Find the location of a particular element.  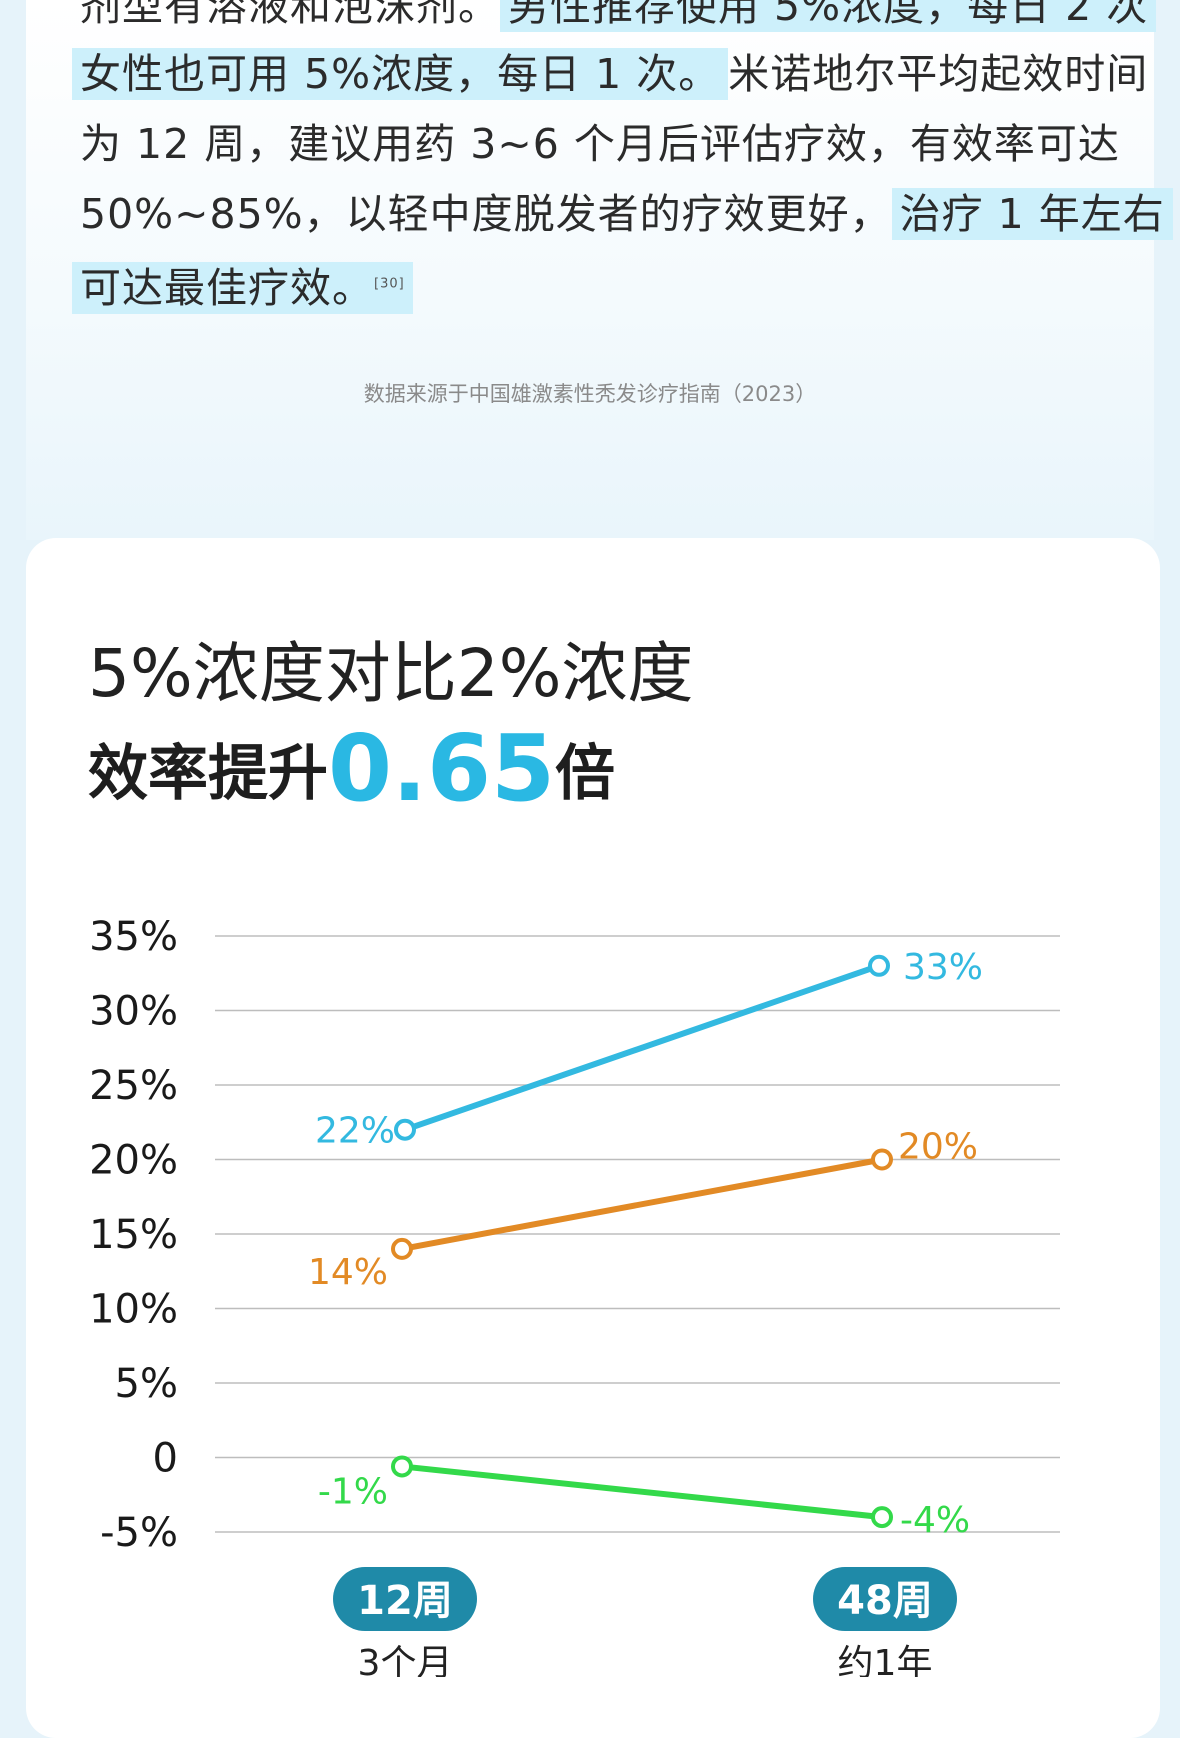

paragraph-text: 剂型有溶液和泡沫剂。 is located at coordinates (290, 15).